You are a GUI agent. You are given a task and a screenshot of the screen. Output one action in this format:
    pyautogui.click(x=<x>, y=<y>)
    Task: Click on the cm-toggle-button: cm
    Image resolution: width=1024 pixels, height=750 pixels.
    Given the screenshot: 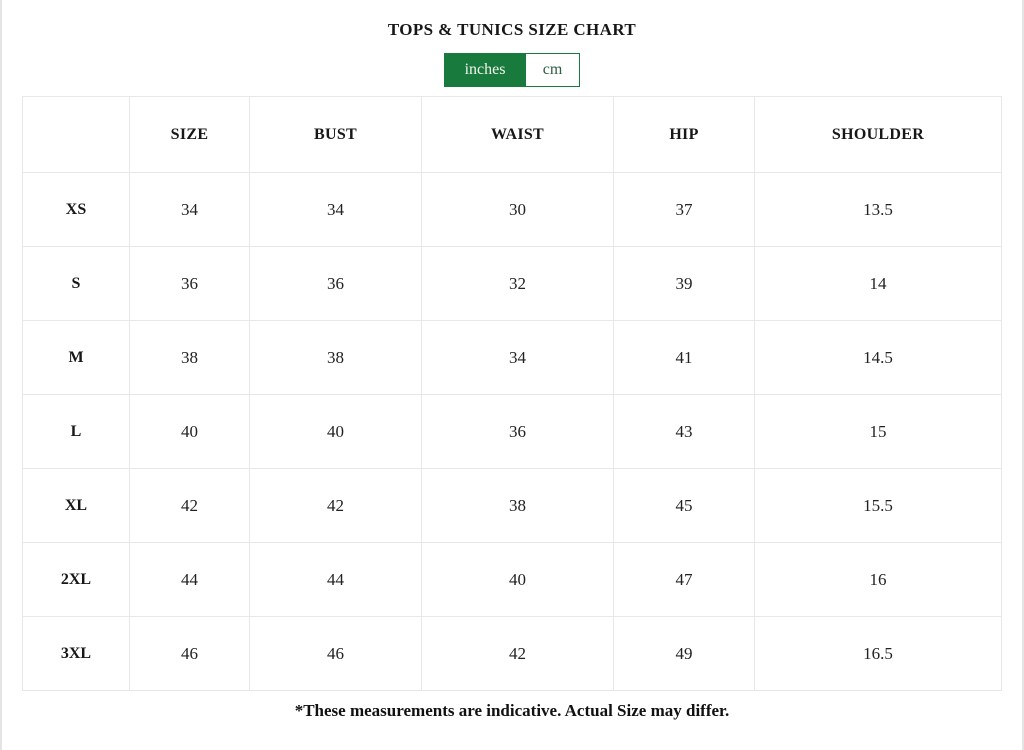 What is the action you would take?
    pyautogui.click(x=552, y=70)
    